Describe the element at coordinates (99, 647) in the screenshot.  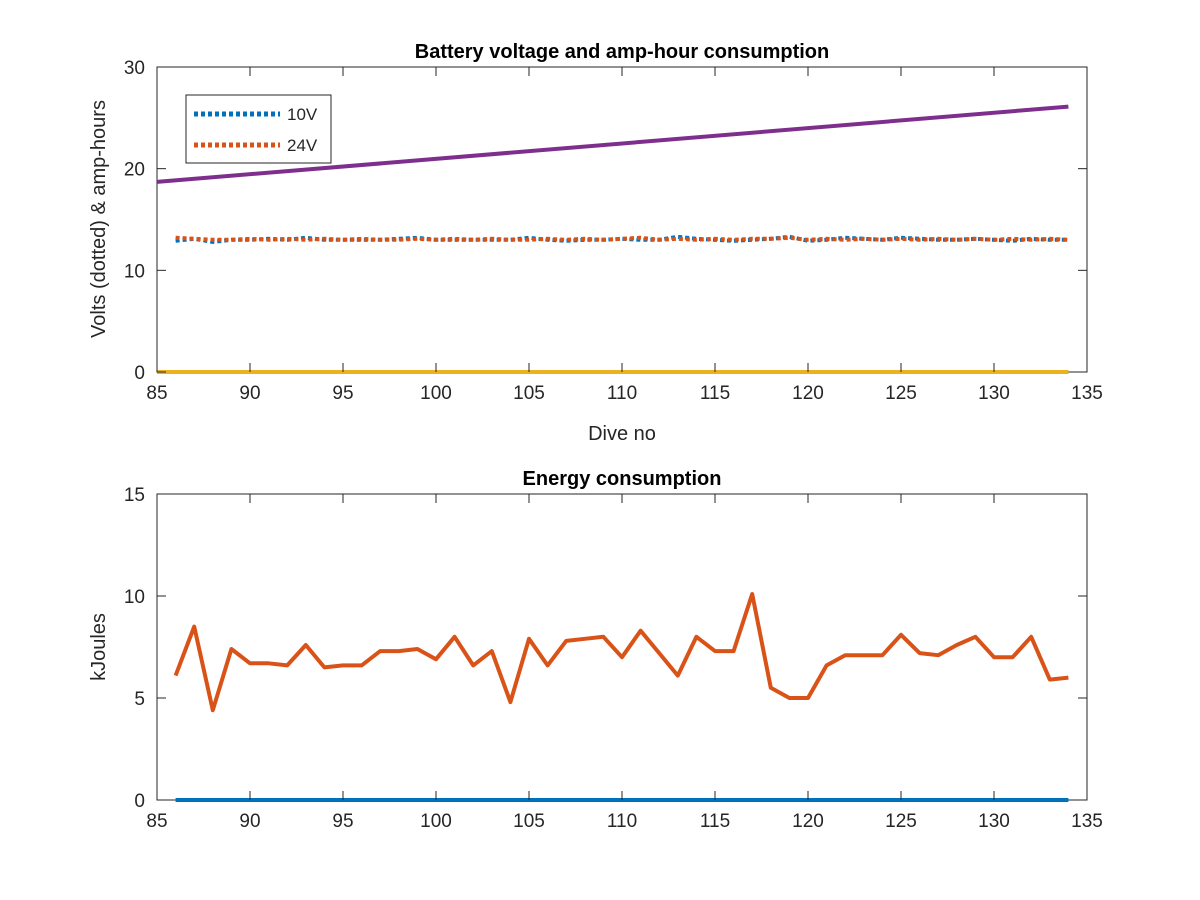
I see `energy-y-axis-label: kJoules` at that location.